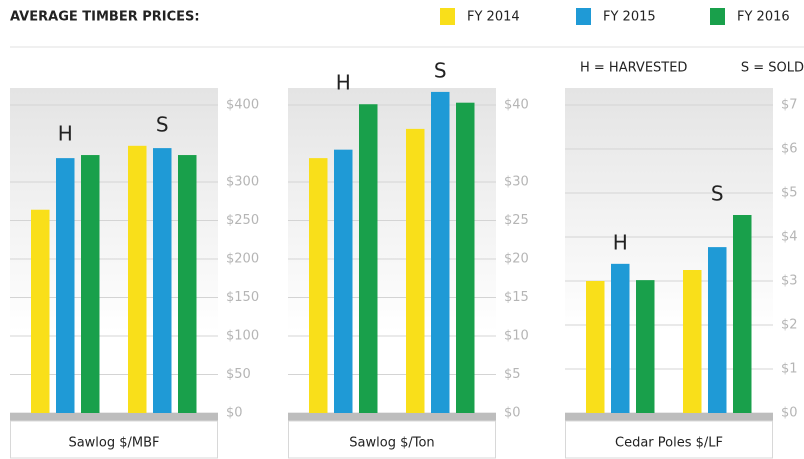  I want to click on y-tick-label: $1, so click(789, 369).